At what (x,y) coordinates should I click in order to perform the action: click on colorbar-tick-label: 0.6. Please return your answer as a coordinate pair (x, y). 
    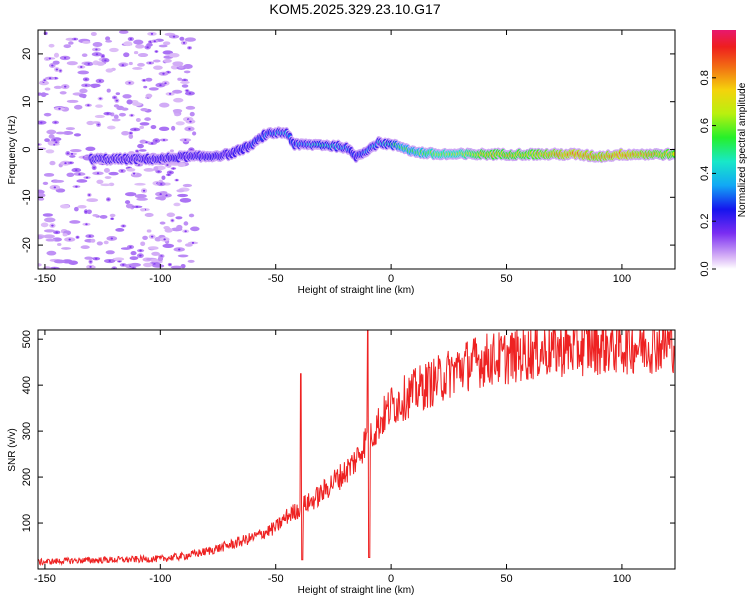
    Looking at the image, I should click on (705, 125).